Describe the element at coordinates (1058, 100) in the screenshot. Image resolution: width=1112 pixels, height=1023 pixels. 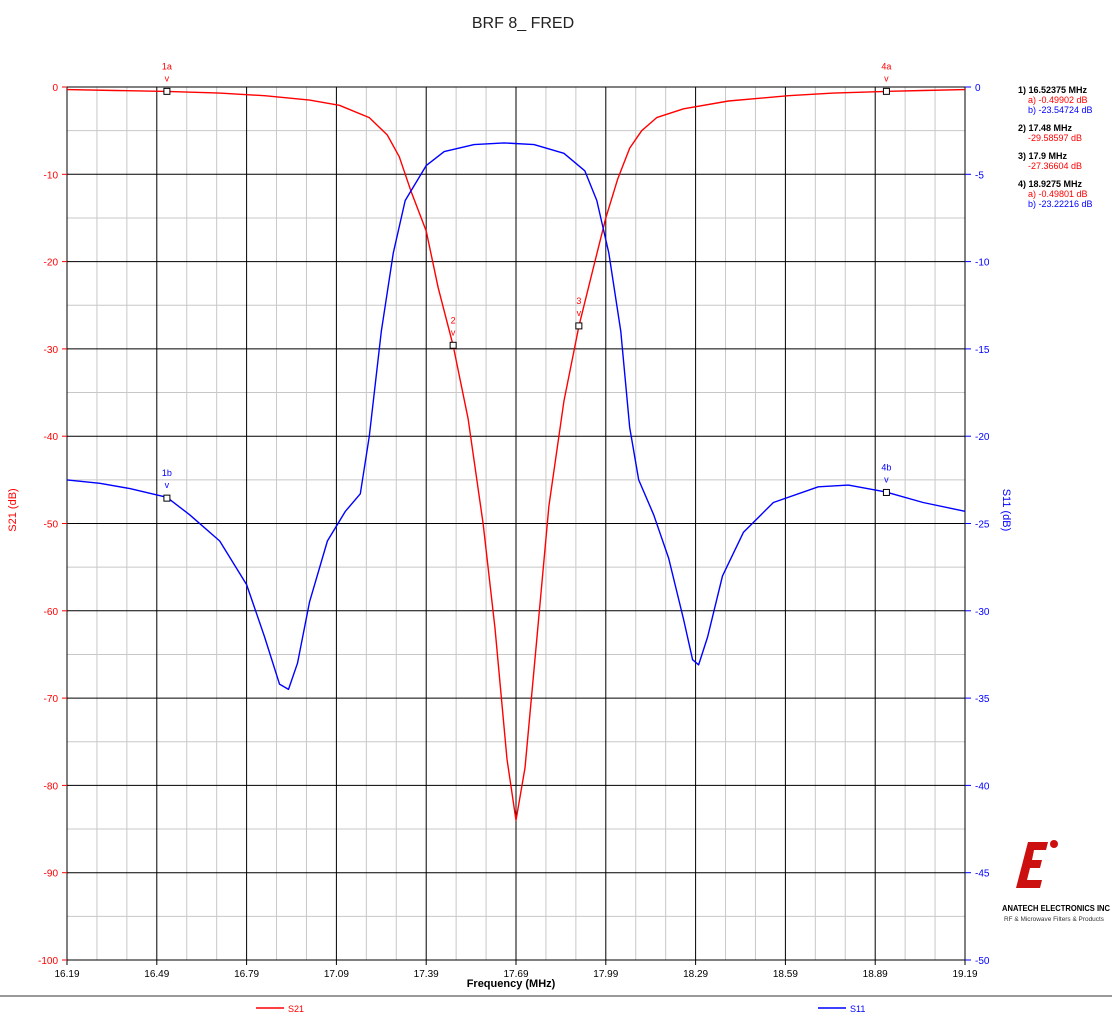
I see `readout-value: a) -0.49902 dB` at that location.